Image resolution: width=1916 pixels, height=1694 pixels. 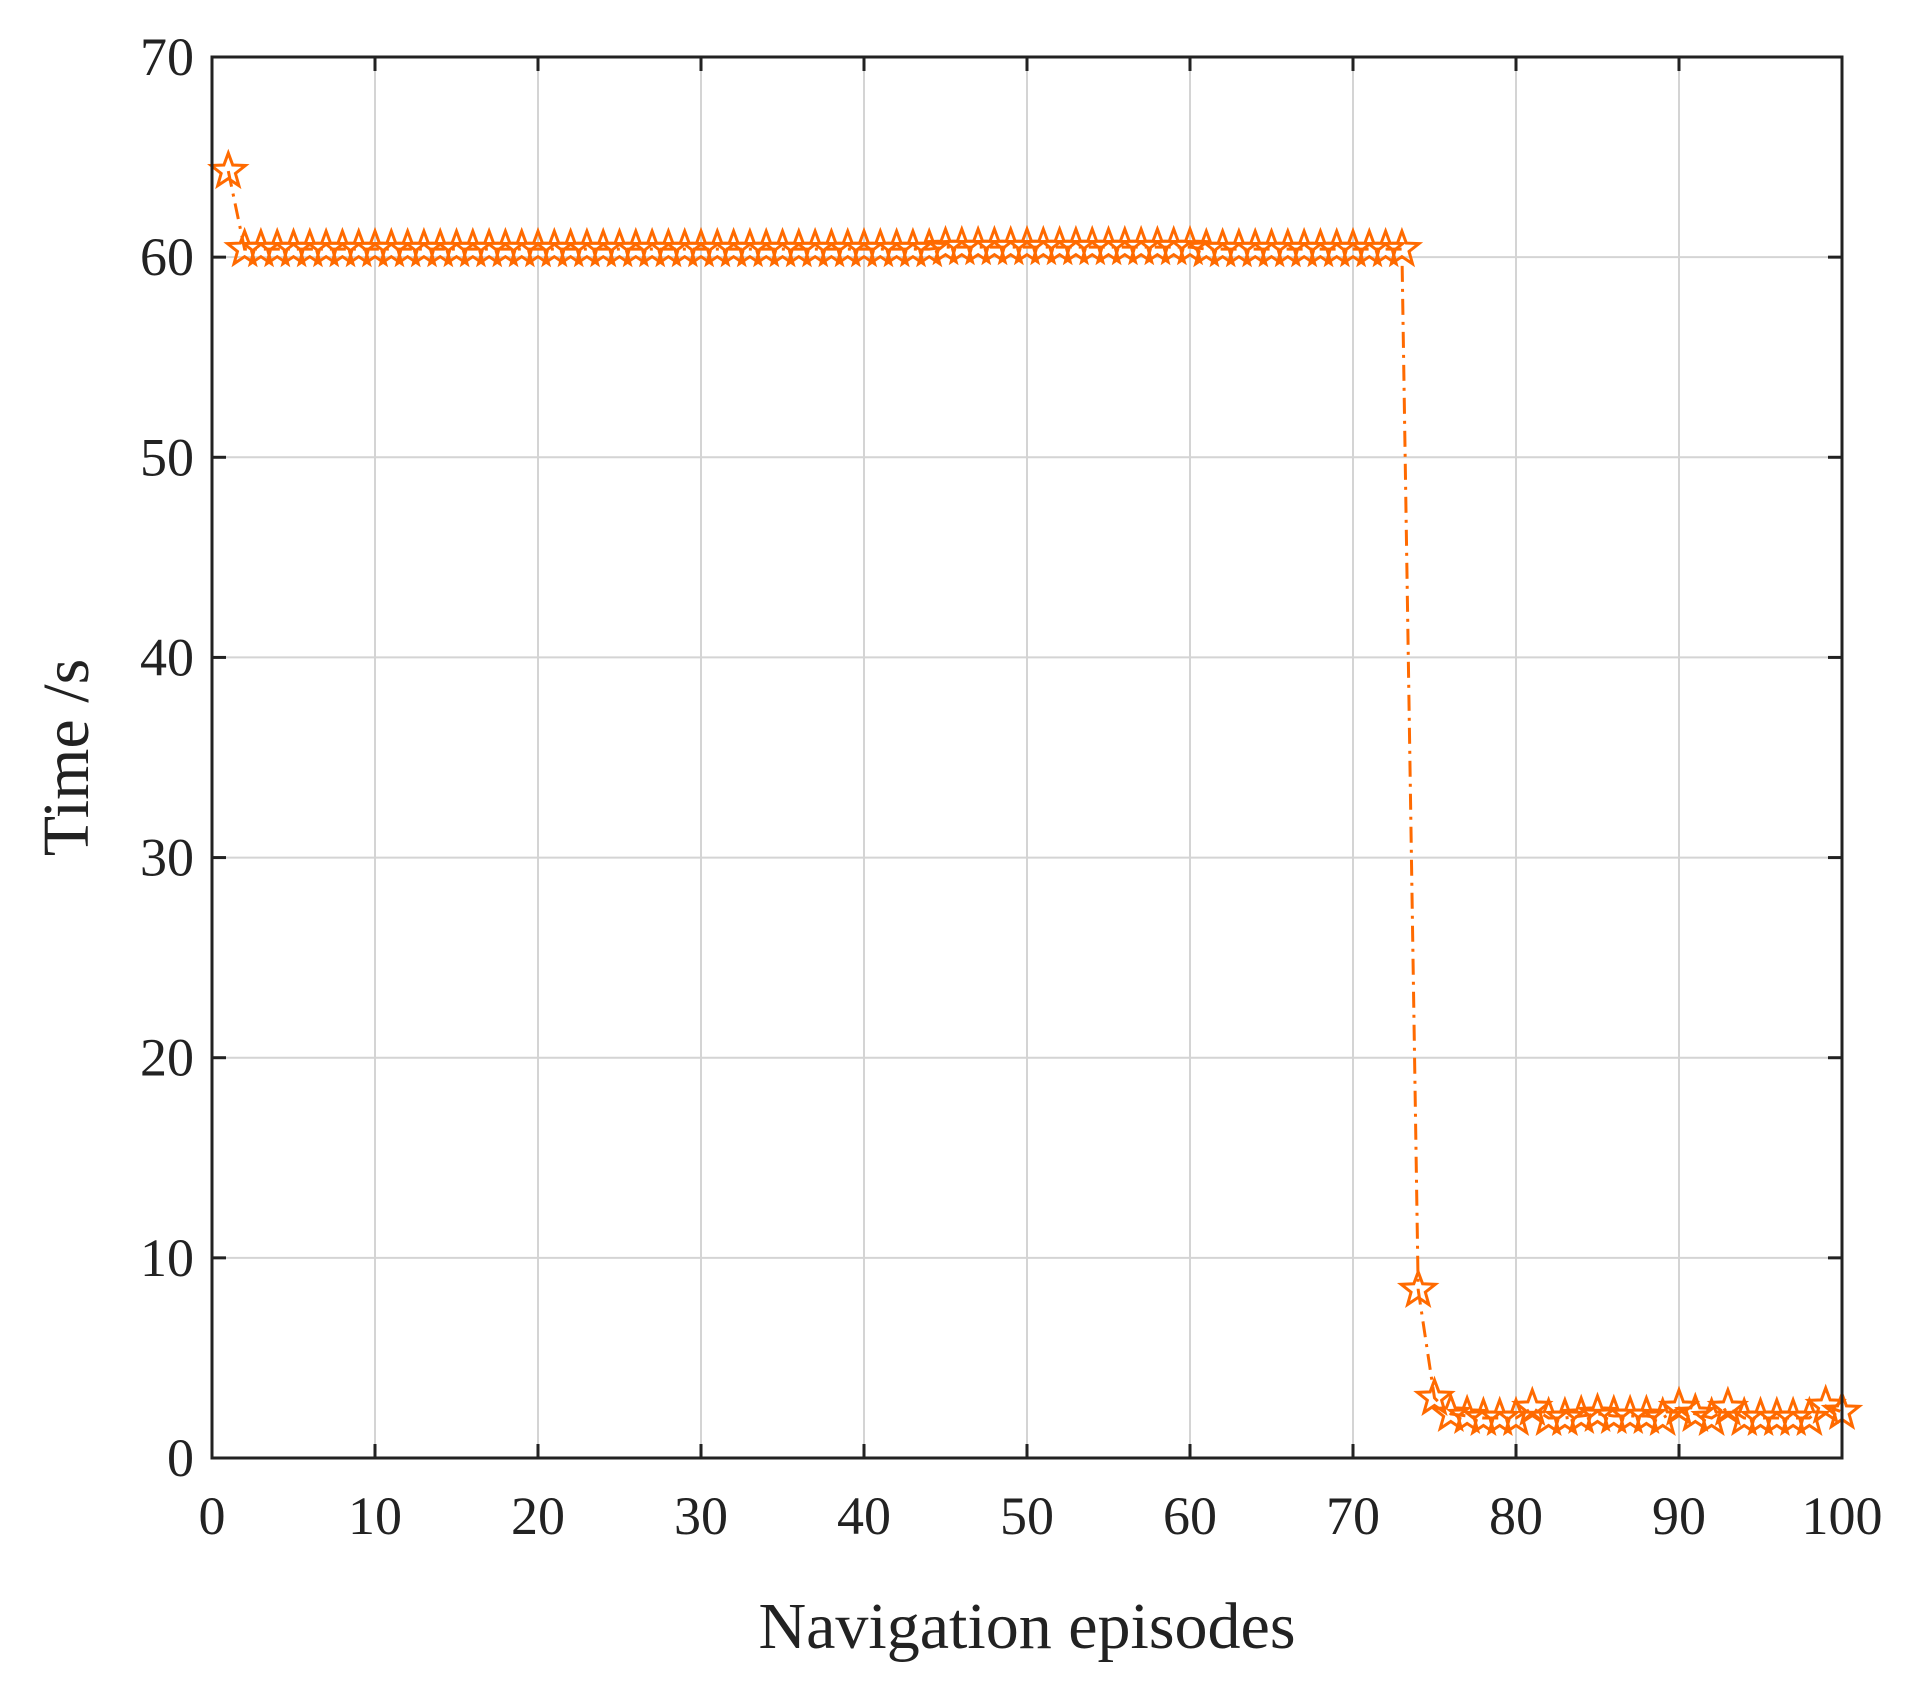 I want to click on y-tick-label: 10, so click(x=167, y=1258).